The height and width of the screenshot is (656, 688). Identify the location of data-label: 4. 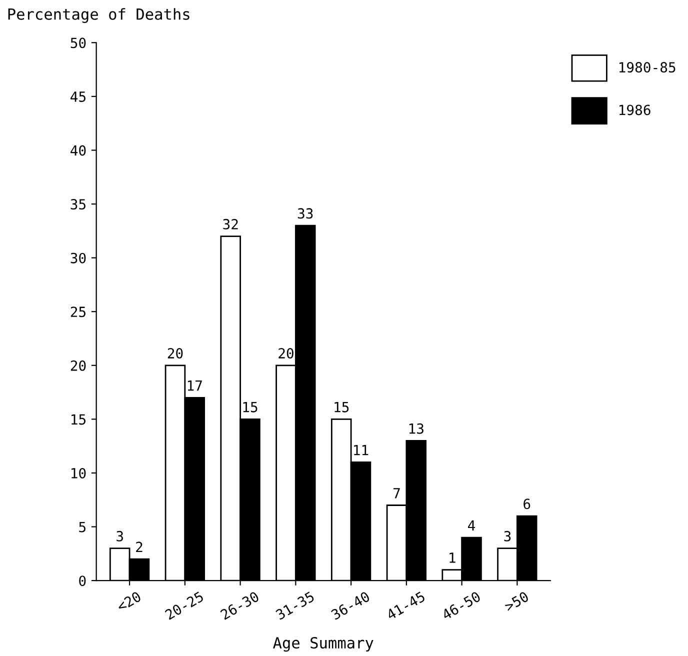
(472, 525).